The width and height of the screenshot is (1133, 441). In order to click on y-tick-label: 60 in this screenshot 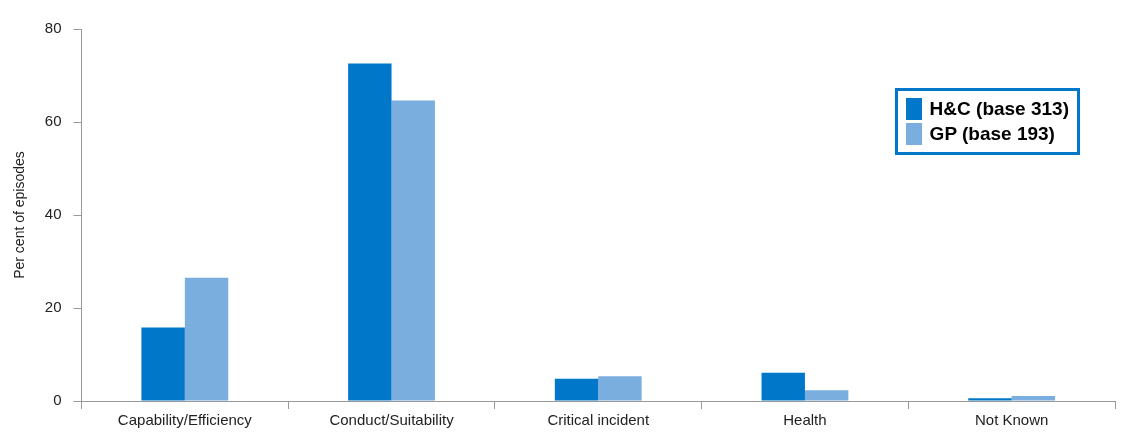, I will do `click(53, 121)`.